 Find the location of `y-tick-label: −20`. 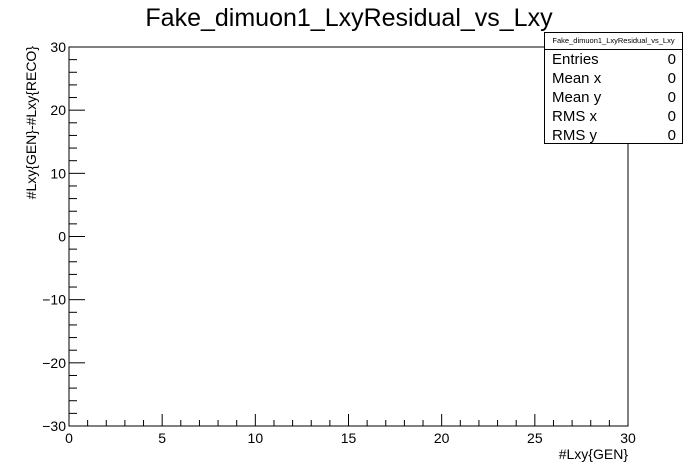

y-tick-label: −20 is located at coordinates (54, 363).